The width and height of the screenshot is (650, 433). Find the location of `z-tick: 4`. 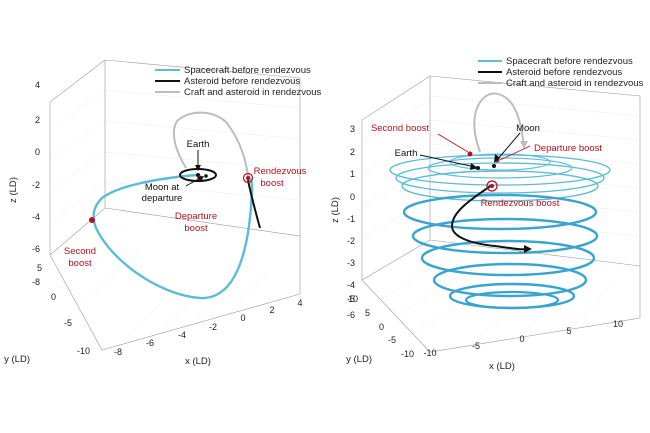

z-tick: 4 is located at coordinates (37, 85).